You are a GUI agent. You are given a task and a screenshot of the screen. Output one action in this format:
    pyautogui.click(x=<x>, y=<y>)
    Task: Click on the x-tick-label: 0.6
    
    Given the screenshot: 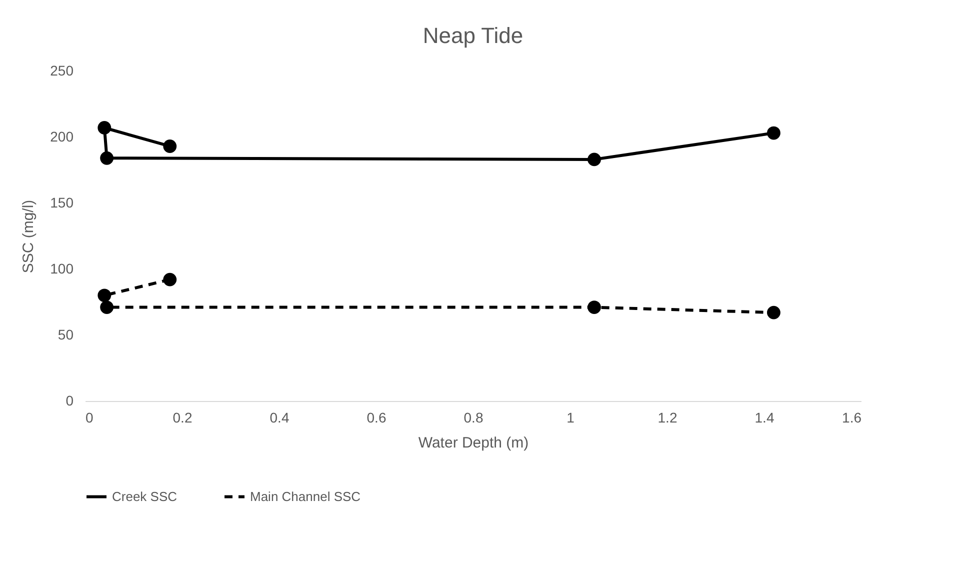 What is the action you would take?
    pyautogui.click(x=376, y=418)
    